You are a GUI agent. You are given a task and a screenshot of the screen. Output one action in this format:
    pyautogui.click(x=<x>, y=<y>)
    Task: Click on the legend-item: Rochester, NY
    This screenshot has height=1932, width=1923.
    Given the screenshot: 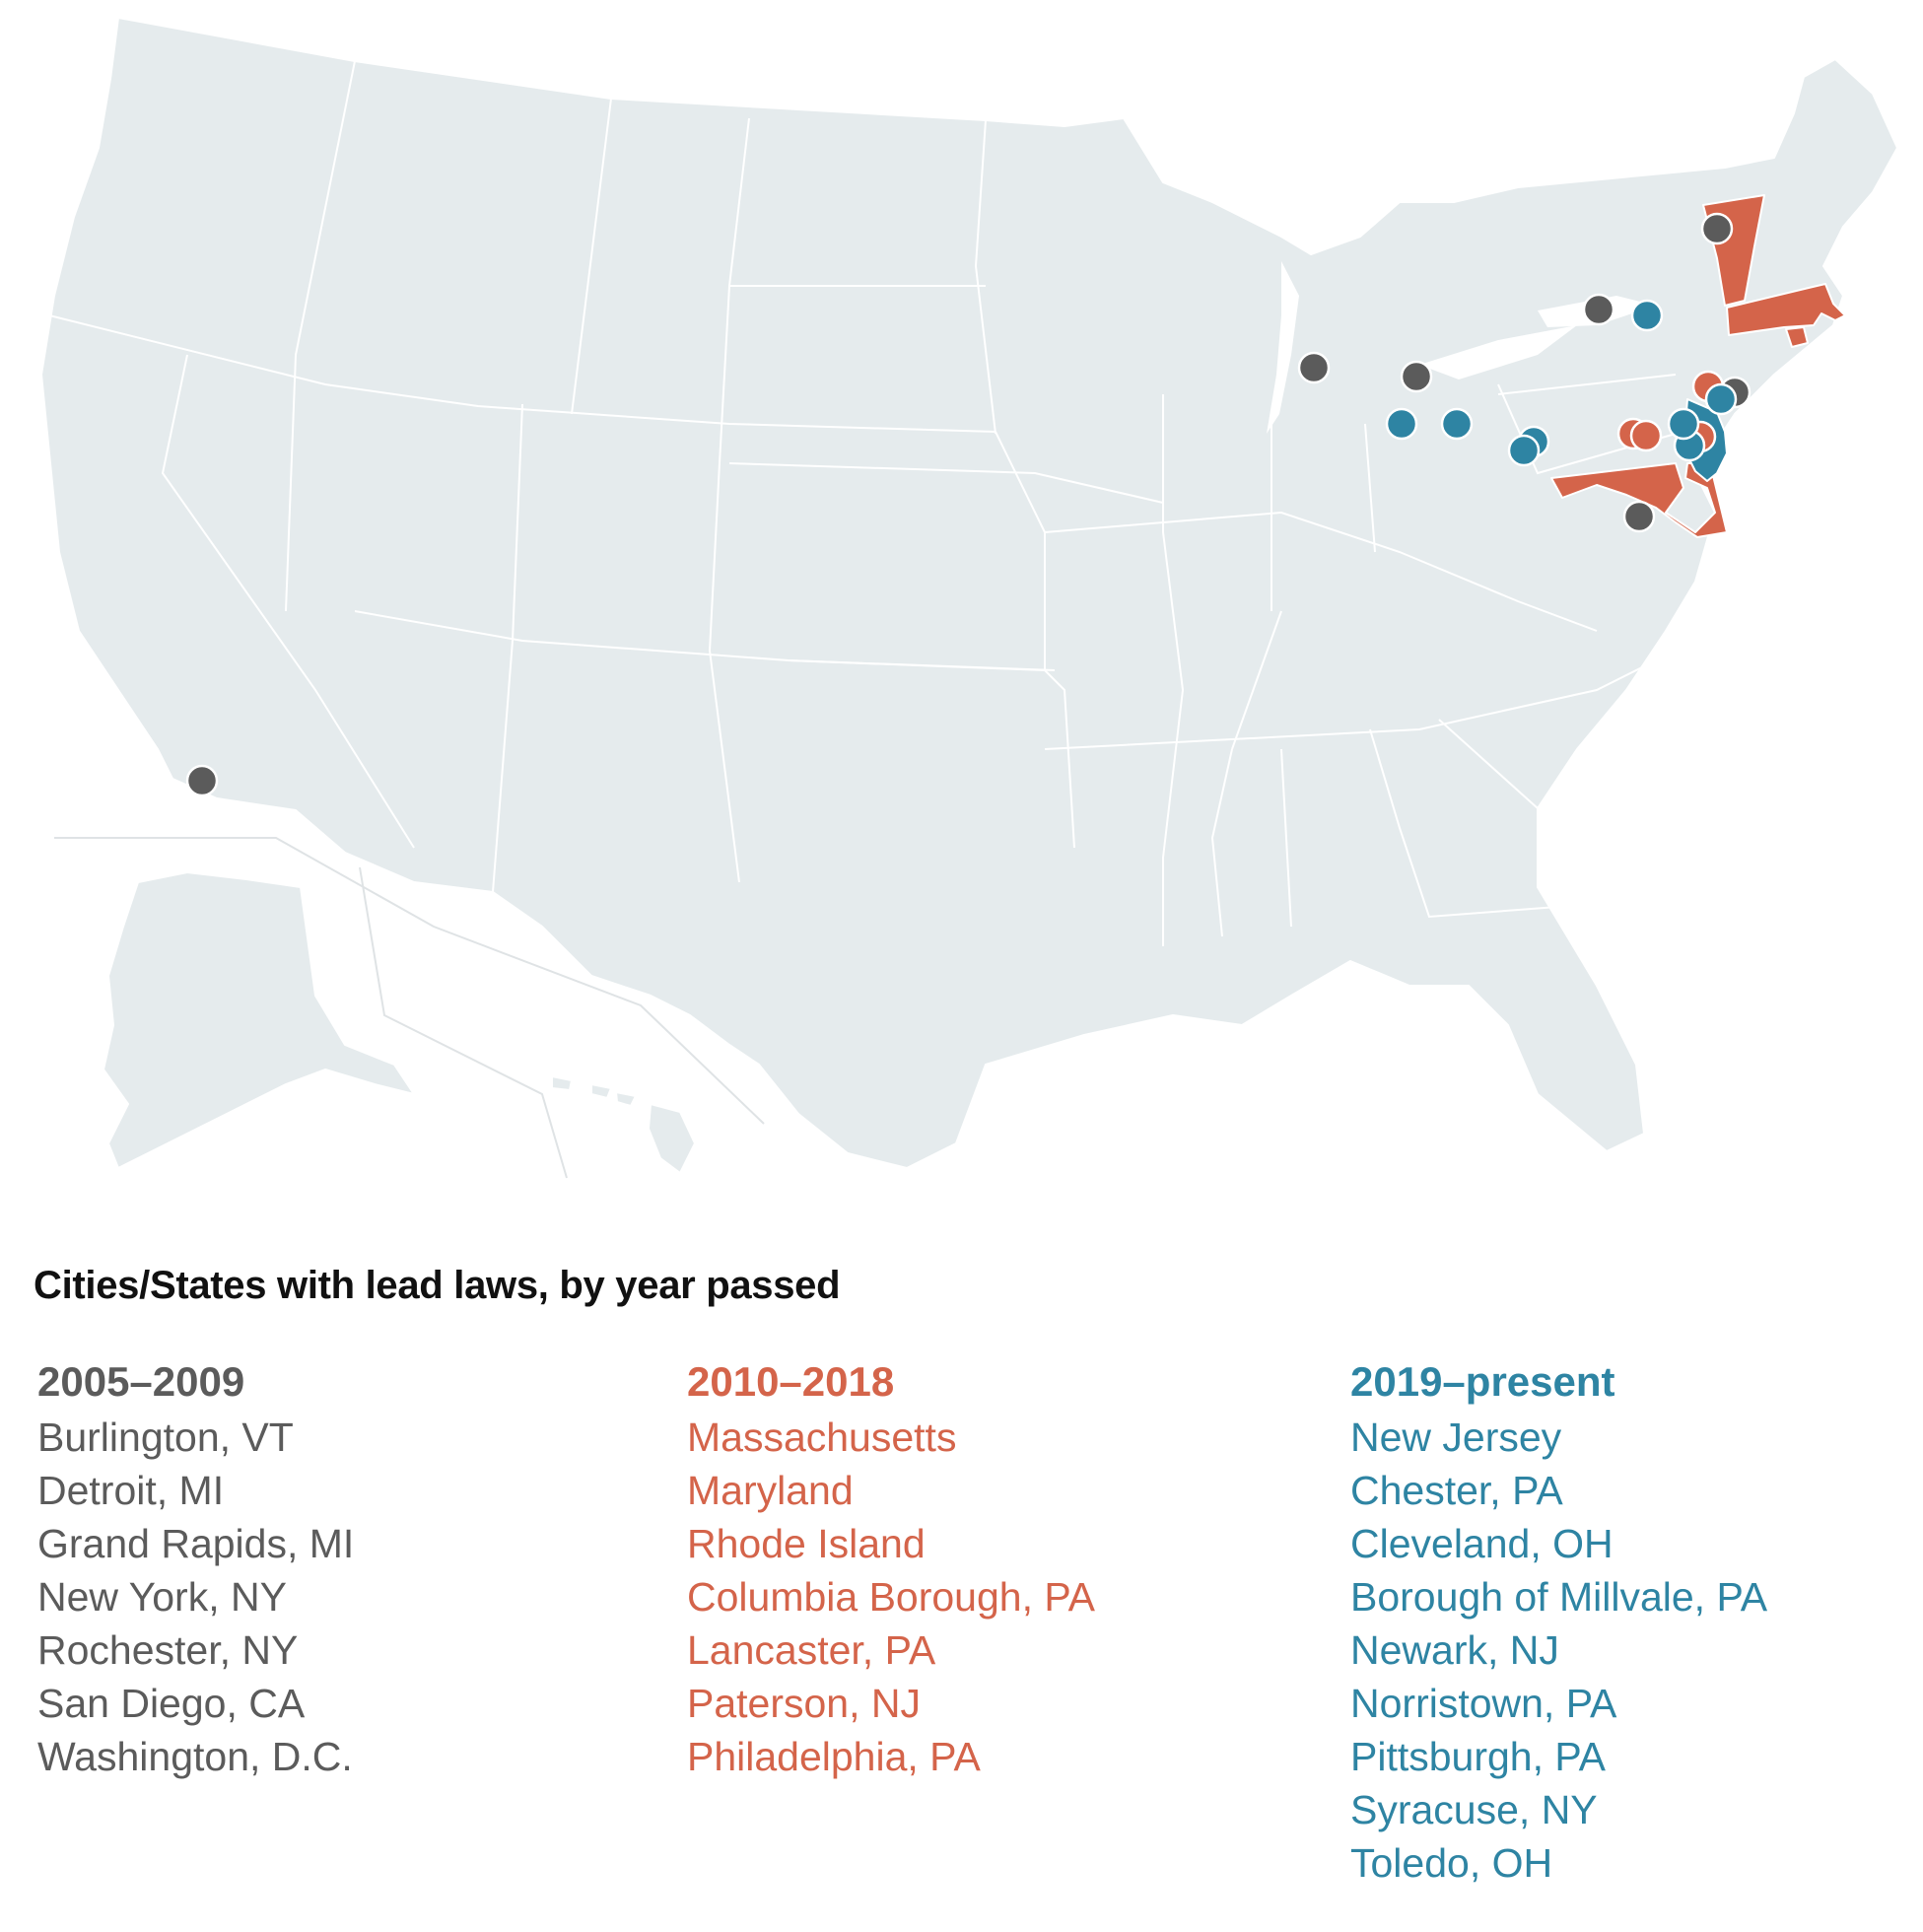 What is the action you would take?
    pyautogui.click(x=168, y=1650)
    